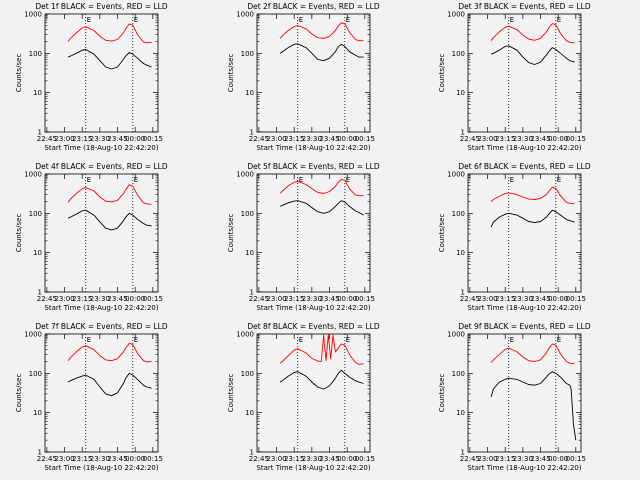 This screenshot has width=640, height=480. What do you see at coordinates (524, 6) in the screenshot?
I see `panel-title: Det 3f BLACK = Events, RED = LLD` at bounding box center [524, 6].